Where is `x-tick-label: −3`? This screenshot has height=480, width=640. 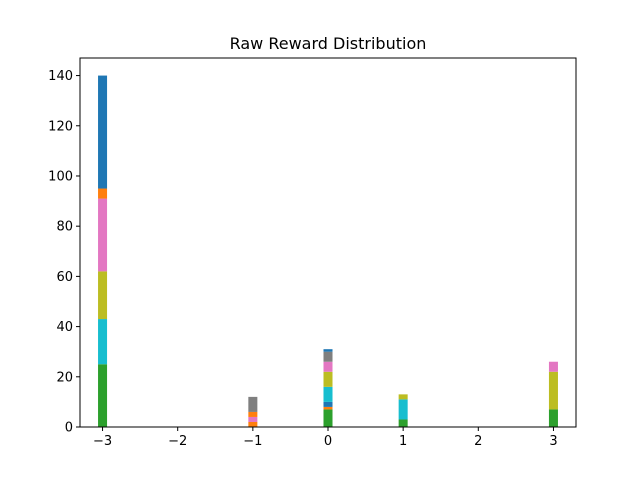 x-tick-label: −3 is located at coordinates (102, 441).